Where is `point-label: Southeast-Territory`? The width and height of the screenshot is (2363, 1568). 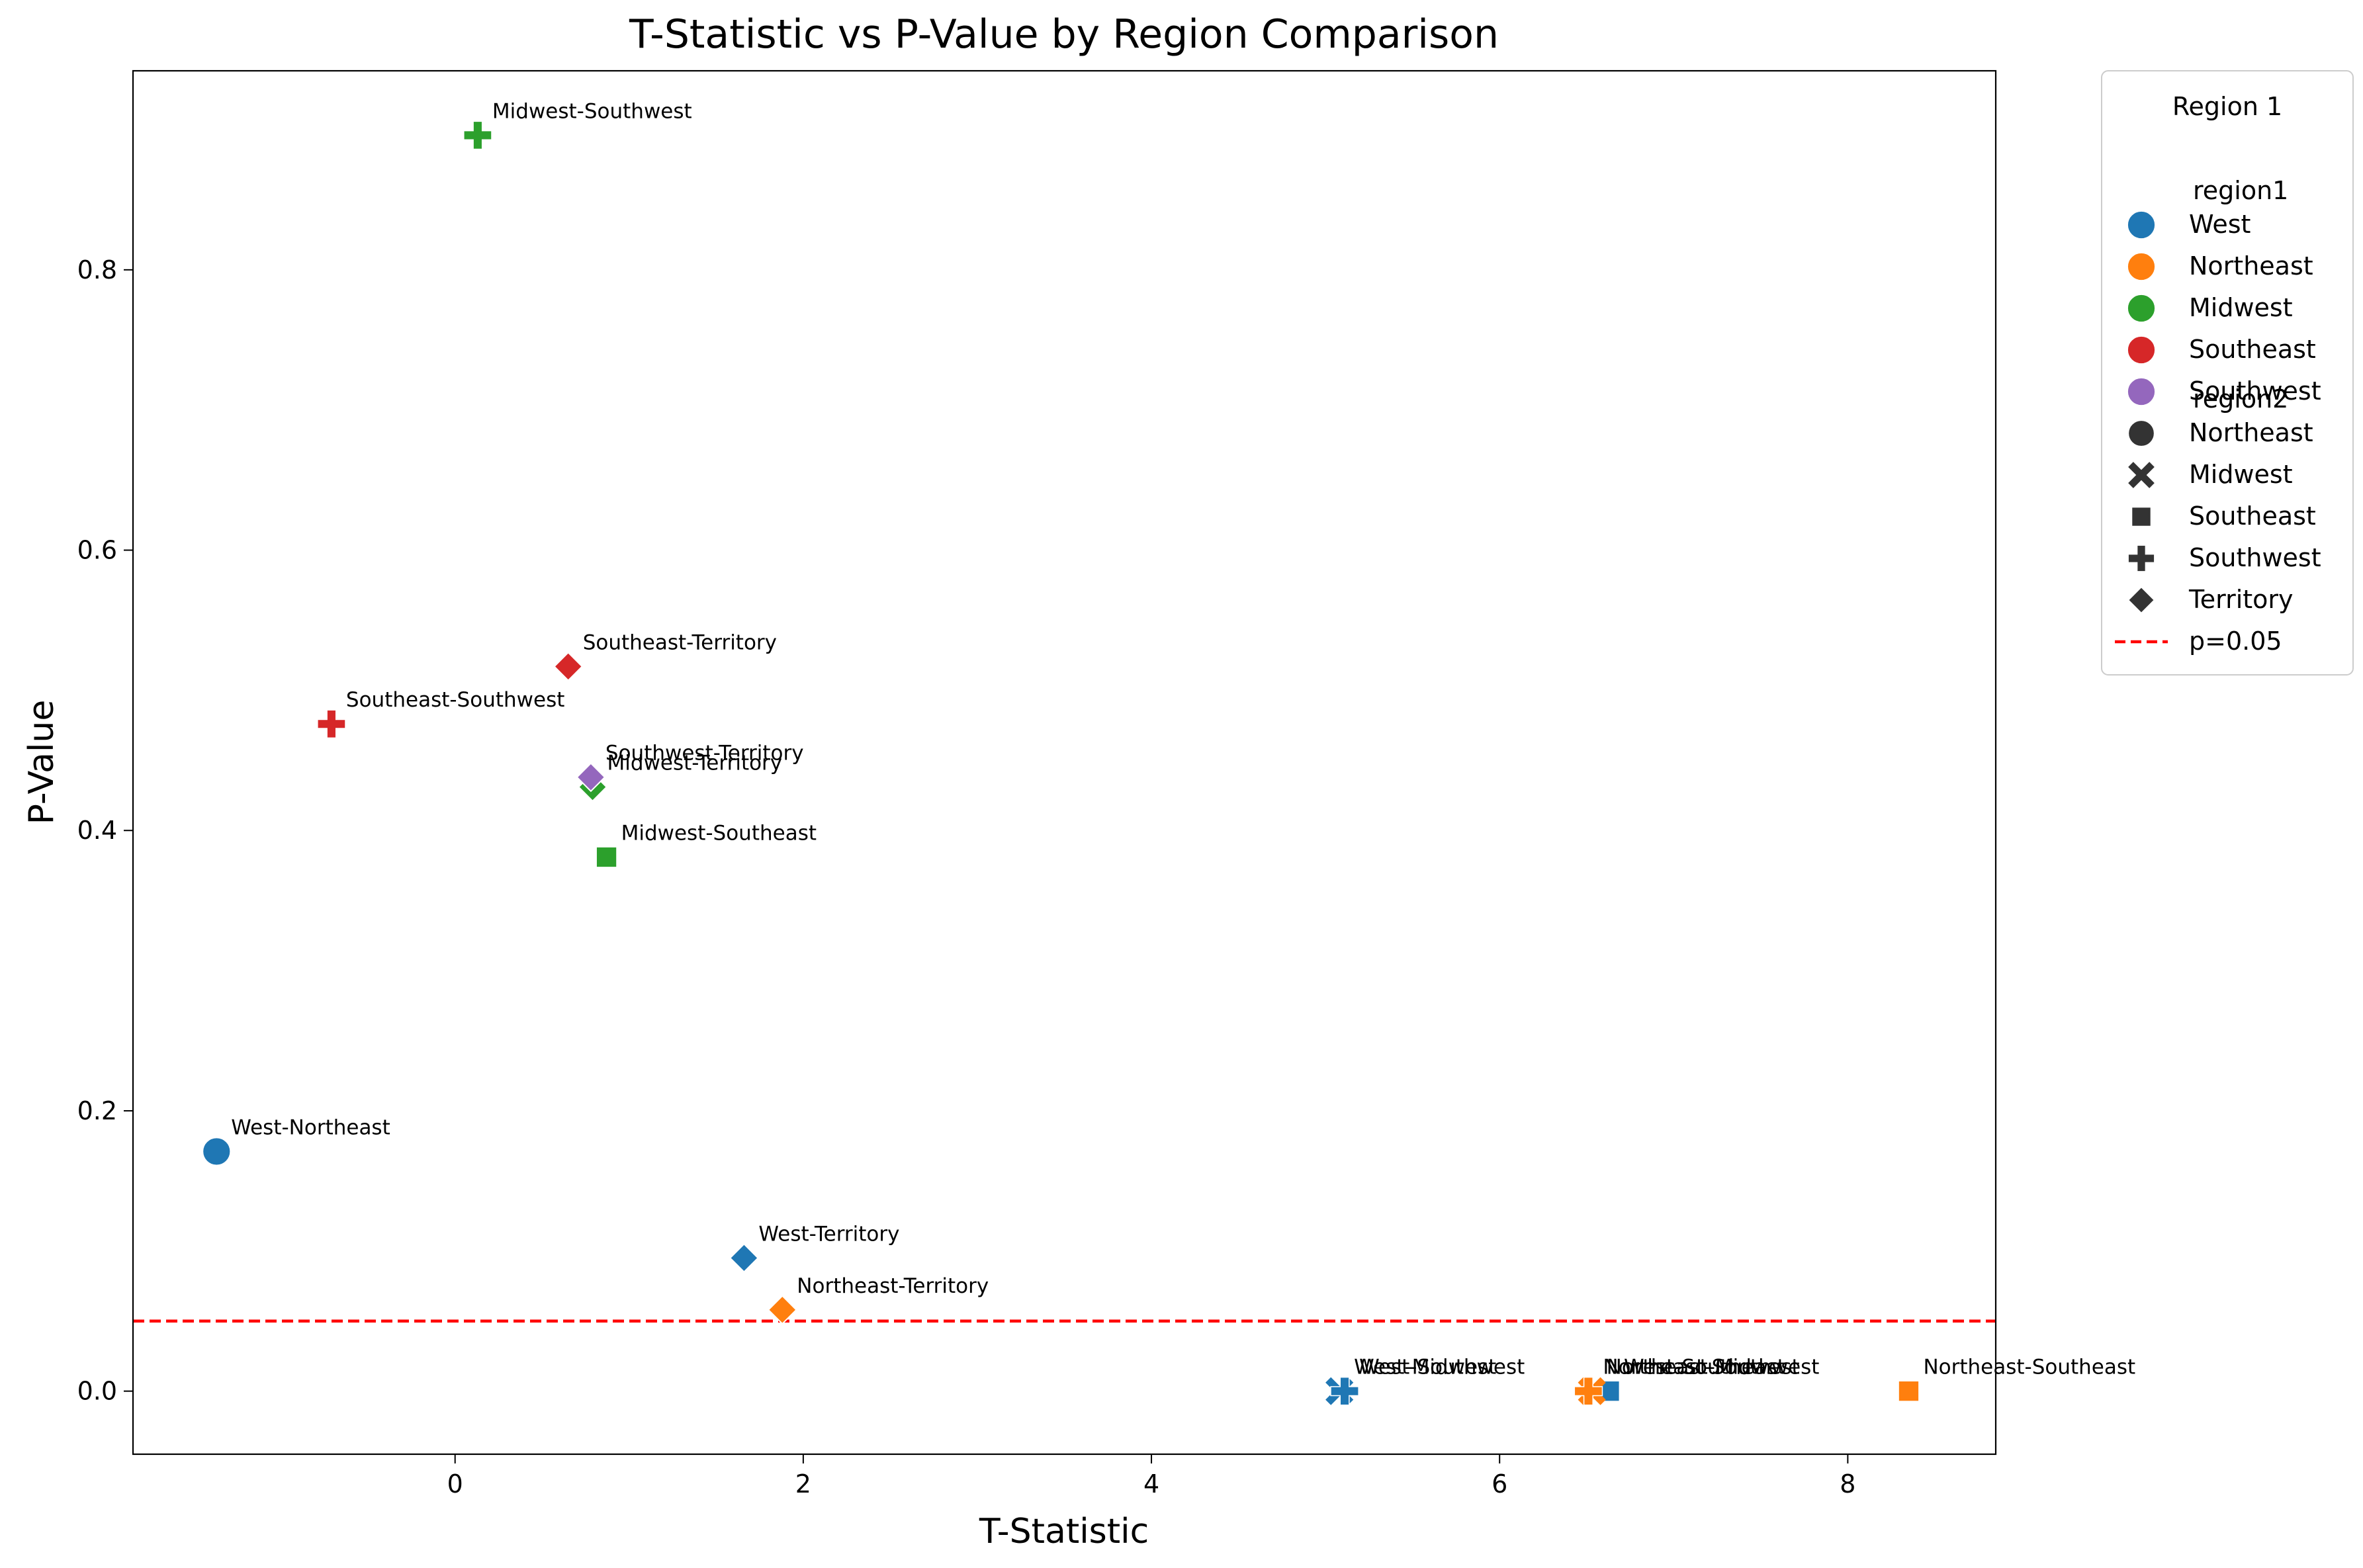 point-label: Southeast-Territory is located at coordinates (680, 642).